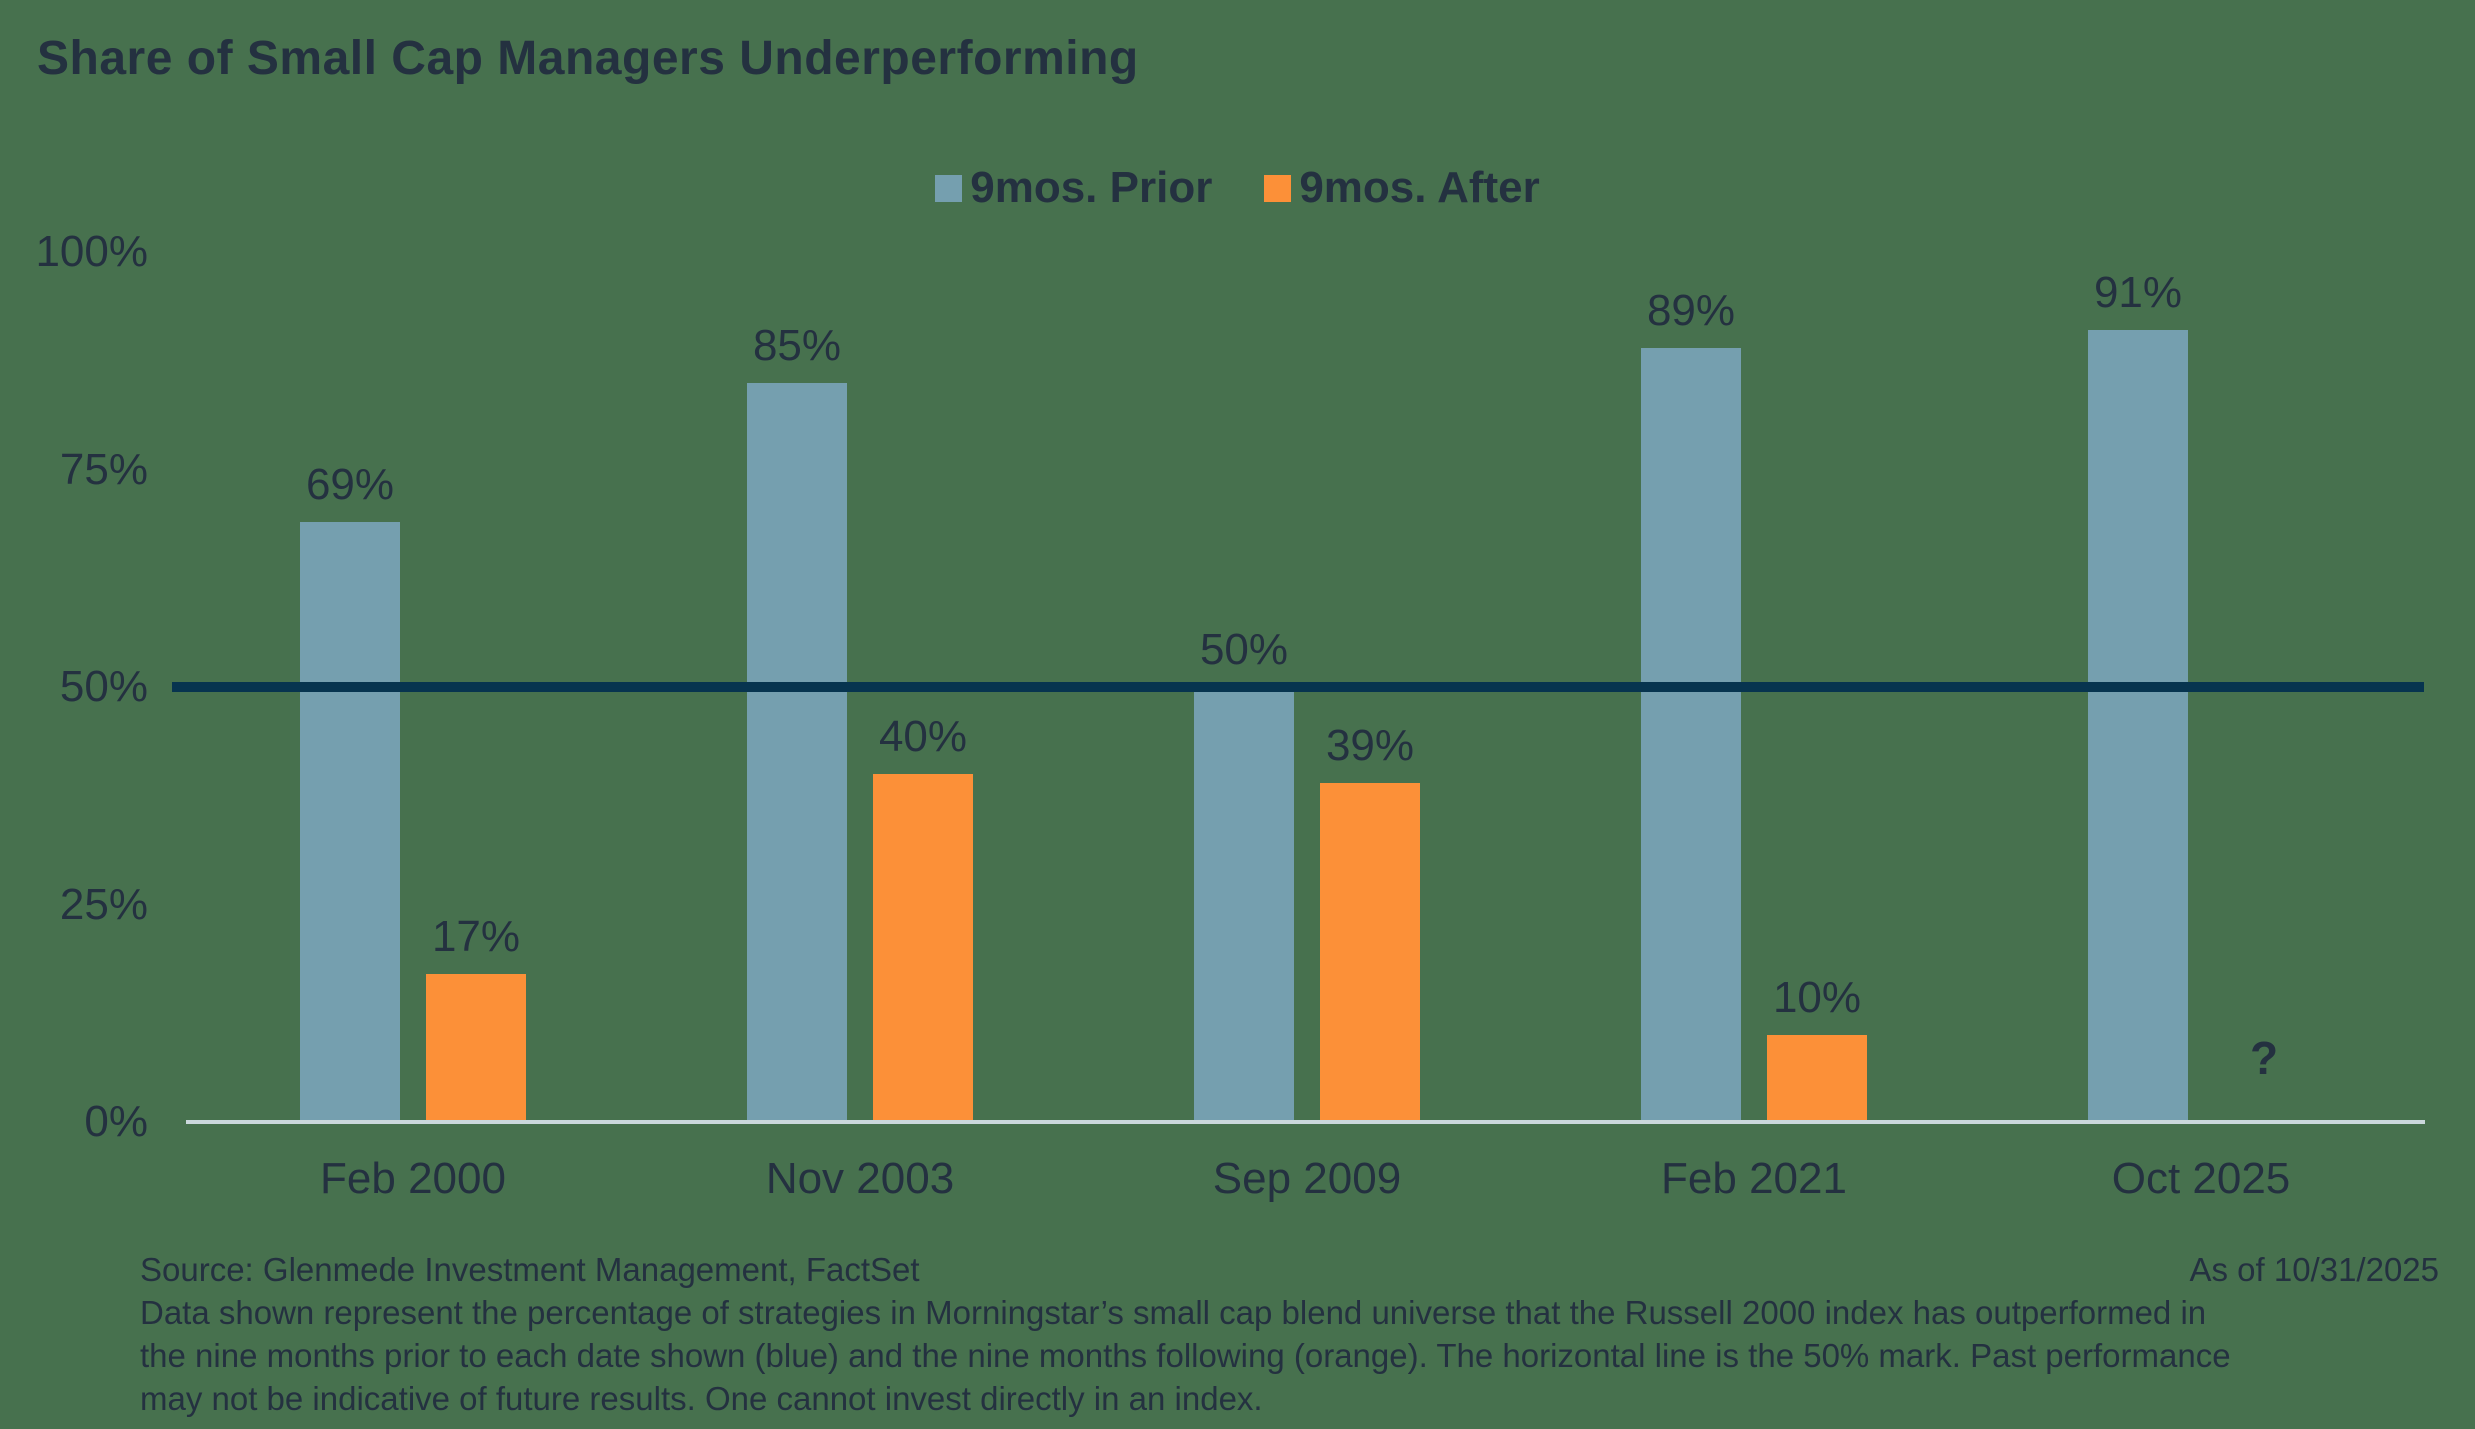 The width and height of the screenshot is (2475, 1429). Describe the element at coordinates (1305, 1122) in the screenshot. I see `x-axis-line` at that location.